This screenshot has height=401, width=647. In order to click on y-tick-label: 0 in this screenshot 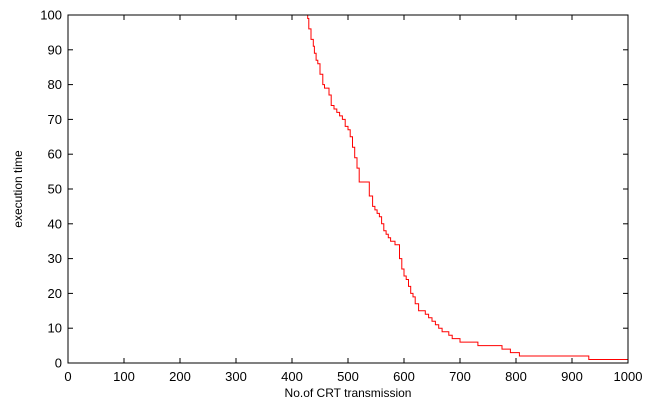, I will do `click(58, 363)`.